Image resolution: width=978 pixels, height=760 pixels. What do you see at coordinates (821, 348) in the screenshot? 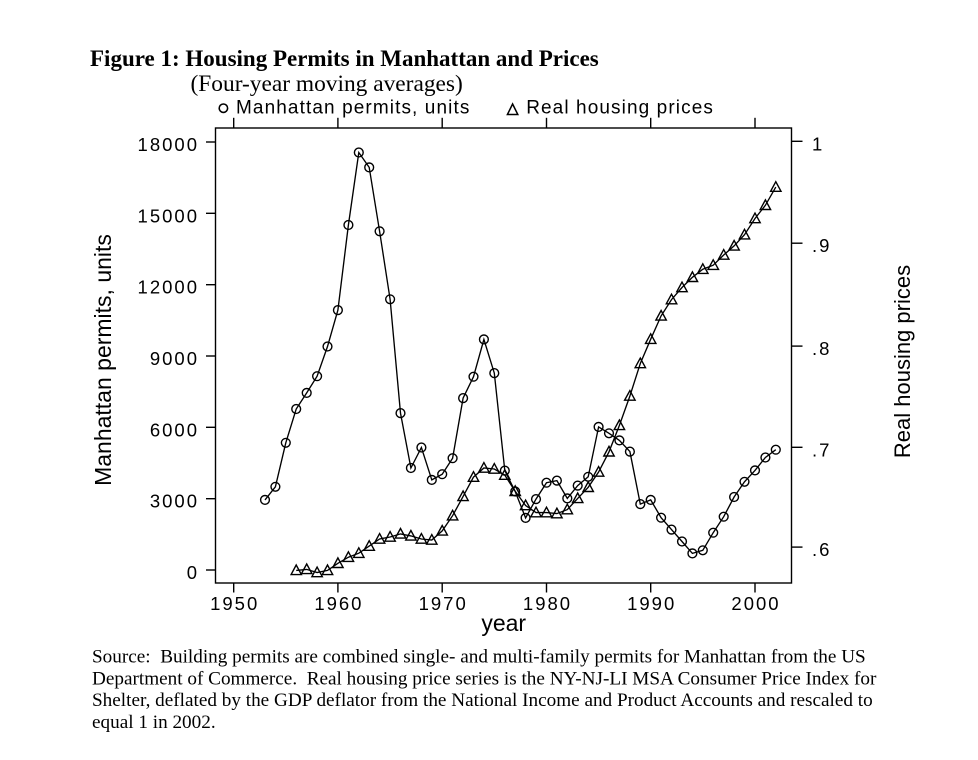
I see `svg-text: .8` at bounding box center [821, 348].